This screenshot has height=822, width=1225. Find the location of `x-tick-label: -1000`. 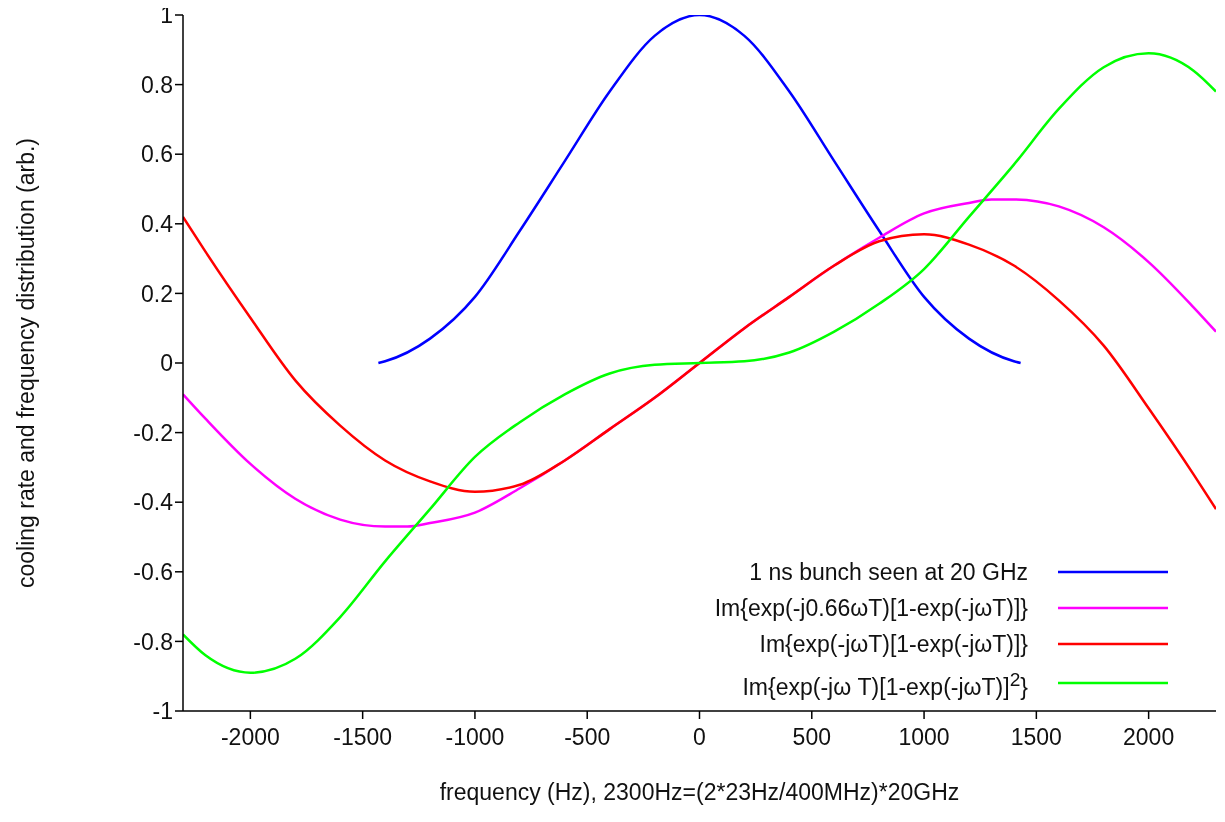

x-tick-label: -1000 is located at coordinates (475, 737).